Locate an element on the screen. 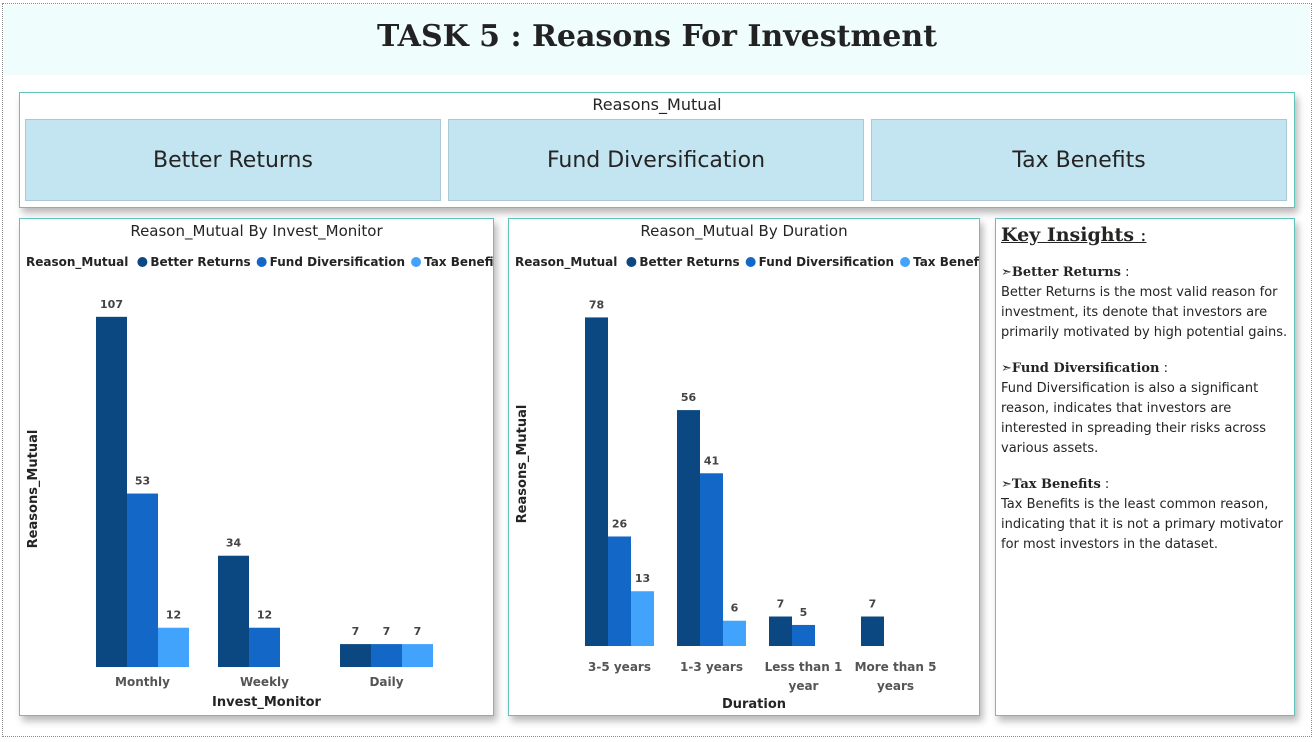 The image size is (1316, 742). bar-monthly-better-returns is located at coordinates (111, 491).